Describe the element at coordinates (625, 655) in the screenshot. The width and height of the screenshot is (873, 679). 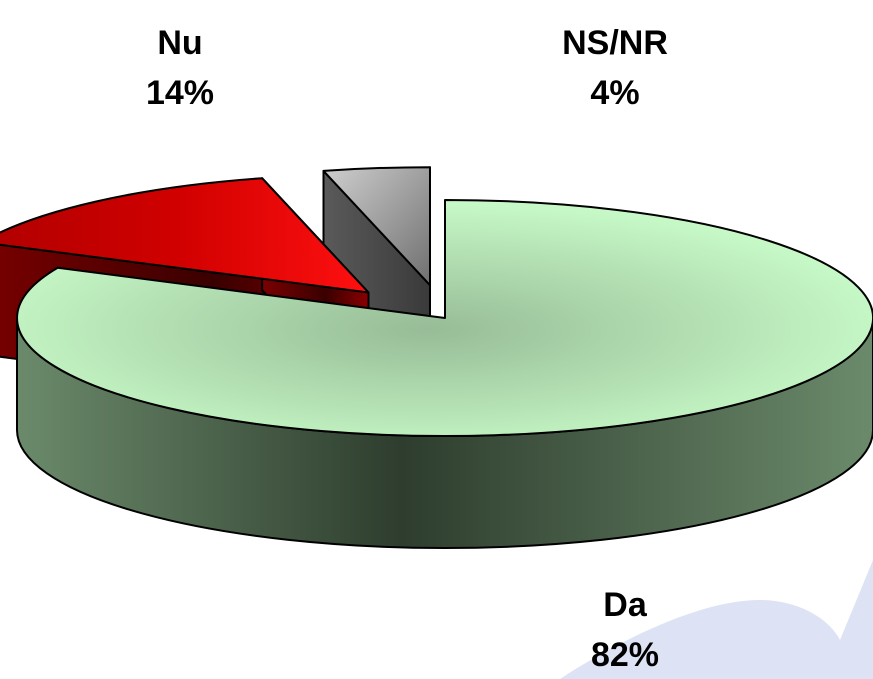
I see `slice-percent-da: 82%` at that location.